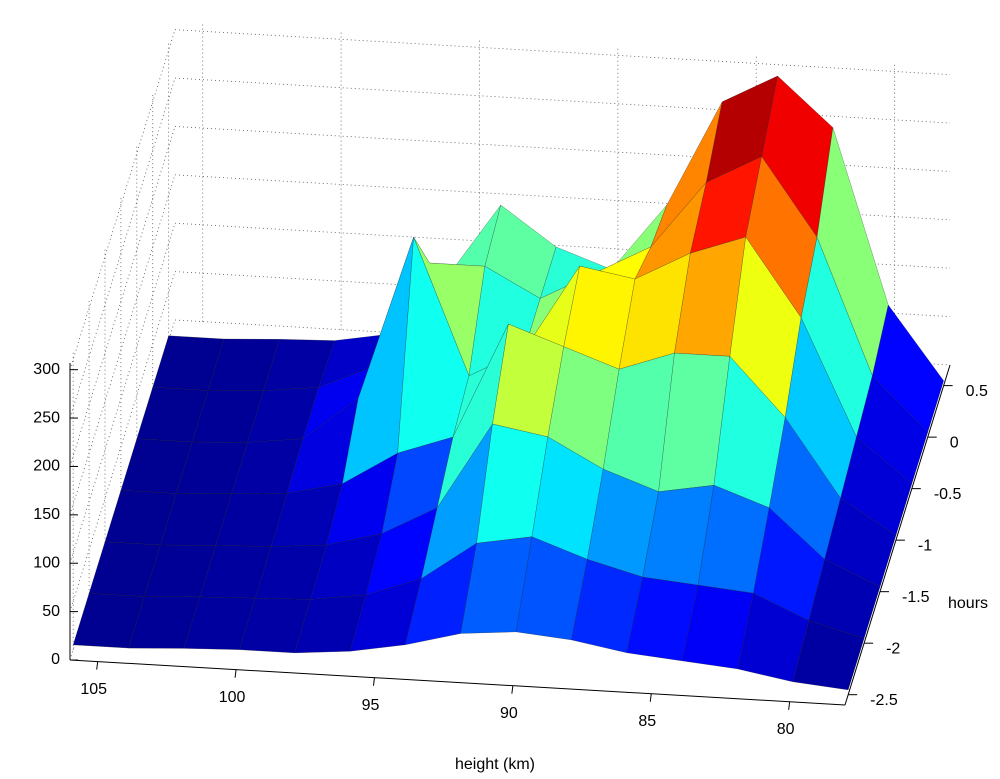 The image size is (1000, 779). Describe the element at coordinates (647, 721) in the screenshot. I see `x-tick-label: 85` at that location.